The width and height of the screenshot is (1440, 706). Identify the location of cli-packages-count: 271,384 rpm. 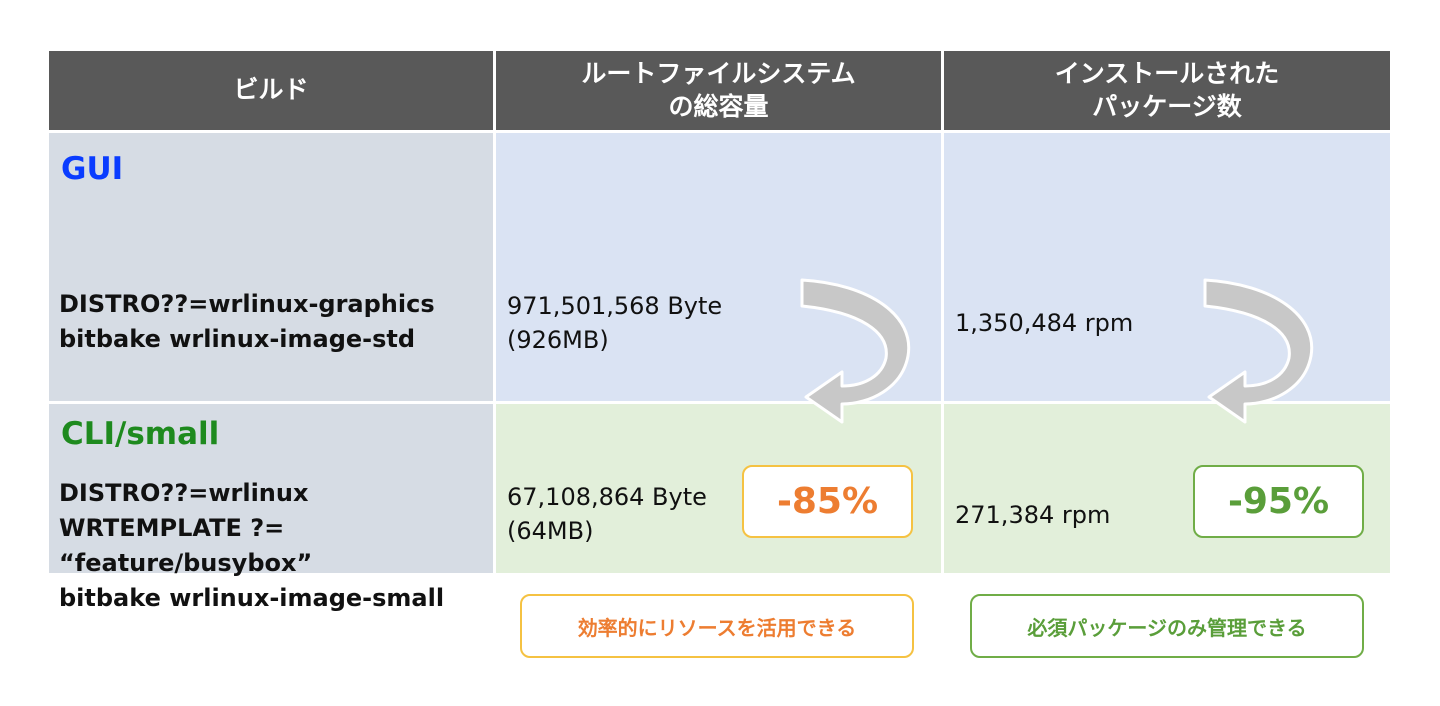
(1033, 515).